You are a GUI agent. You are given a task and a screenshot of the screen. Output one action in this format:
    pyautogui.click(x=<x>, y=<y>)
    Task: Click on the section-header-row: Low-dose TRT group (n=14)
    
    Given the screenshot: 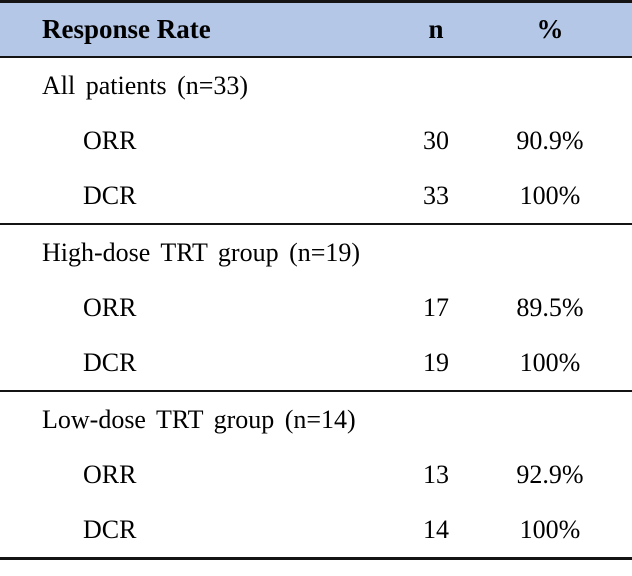 What is the action you would take?
    pyautogui.click(x=316, y=419)
    